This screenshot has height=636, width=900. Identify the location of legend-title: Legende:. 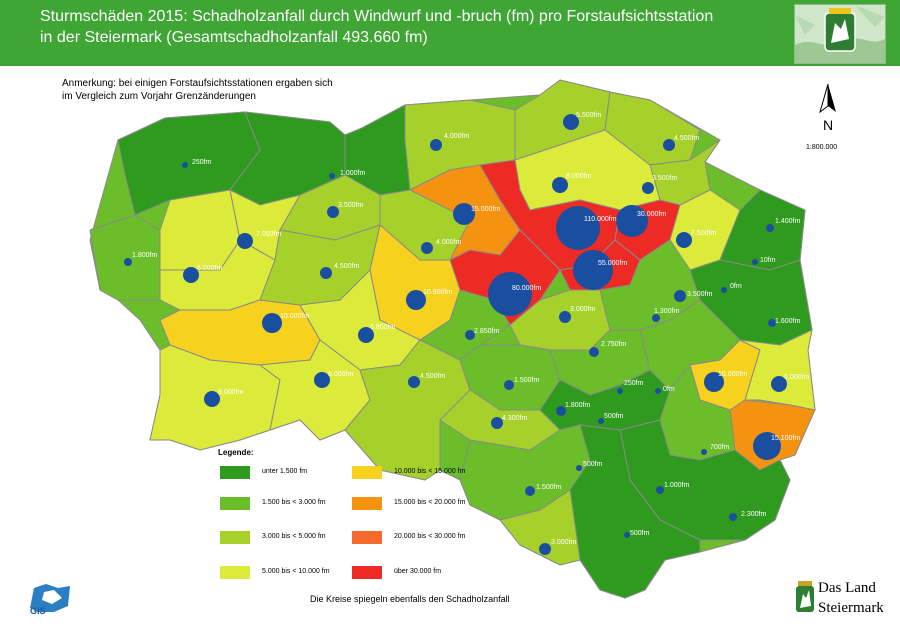
(236, 452).